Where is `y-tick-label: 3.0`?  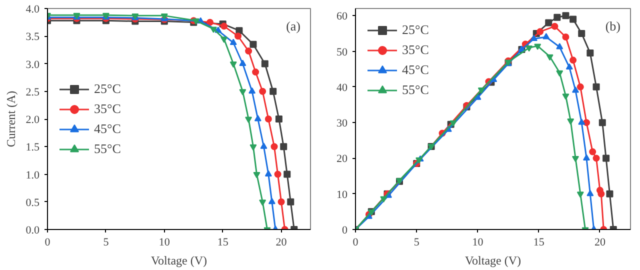 y-tick-label: 3.0 is located at coordinates (33, 64).